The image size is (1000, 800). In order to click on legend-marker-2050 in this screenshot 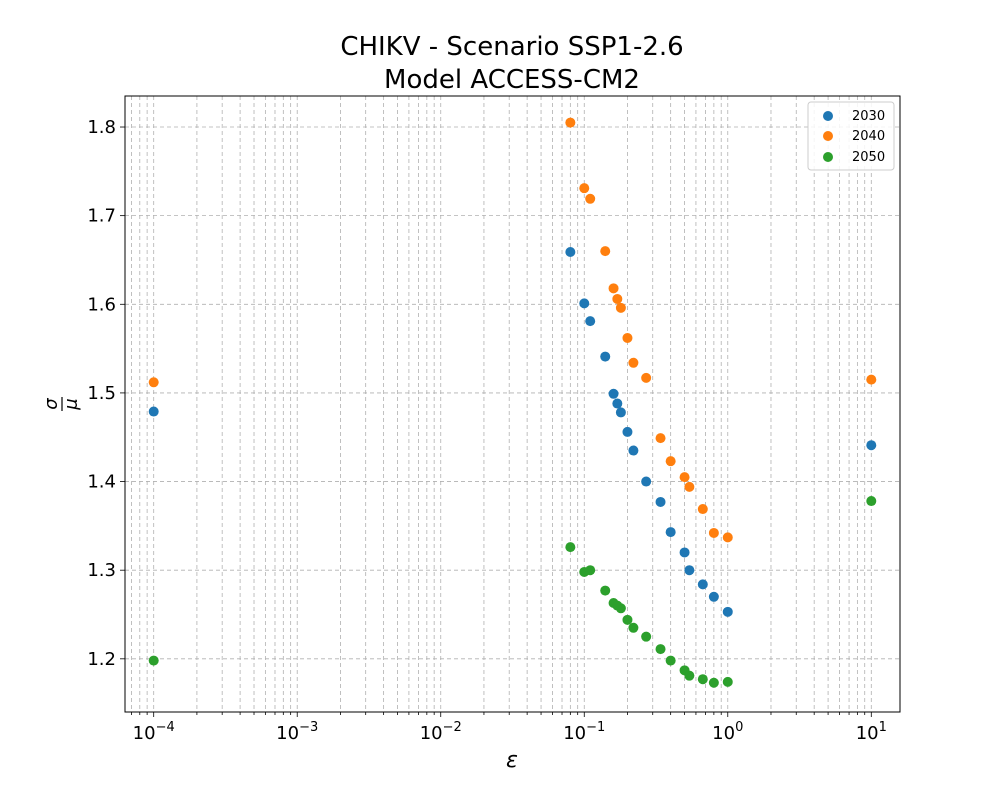, I will do `click(828, 157)`.